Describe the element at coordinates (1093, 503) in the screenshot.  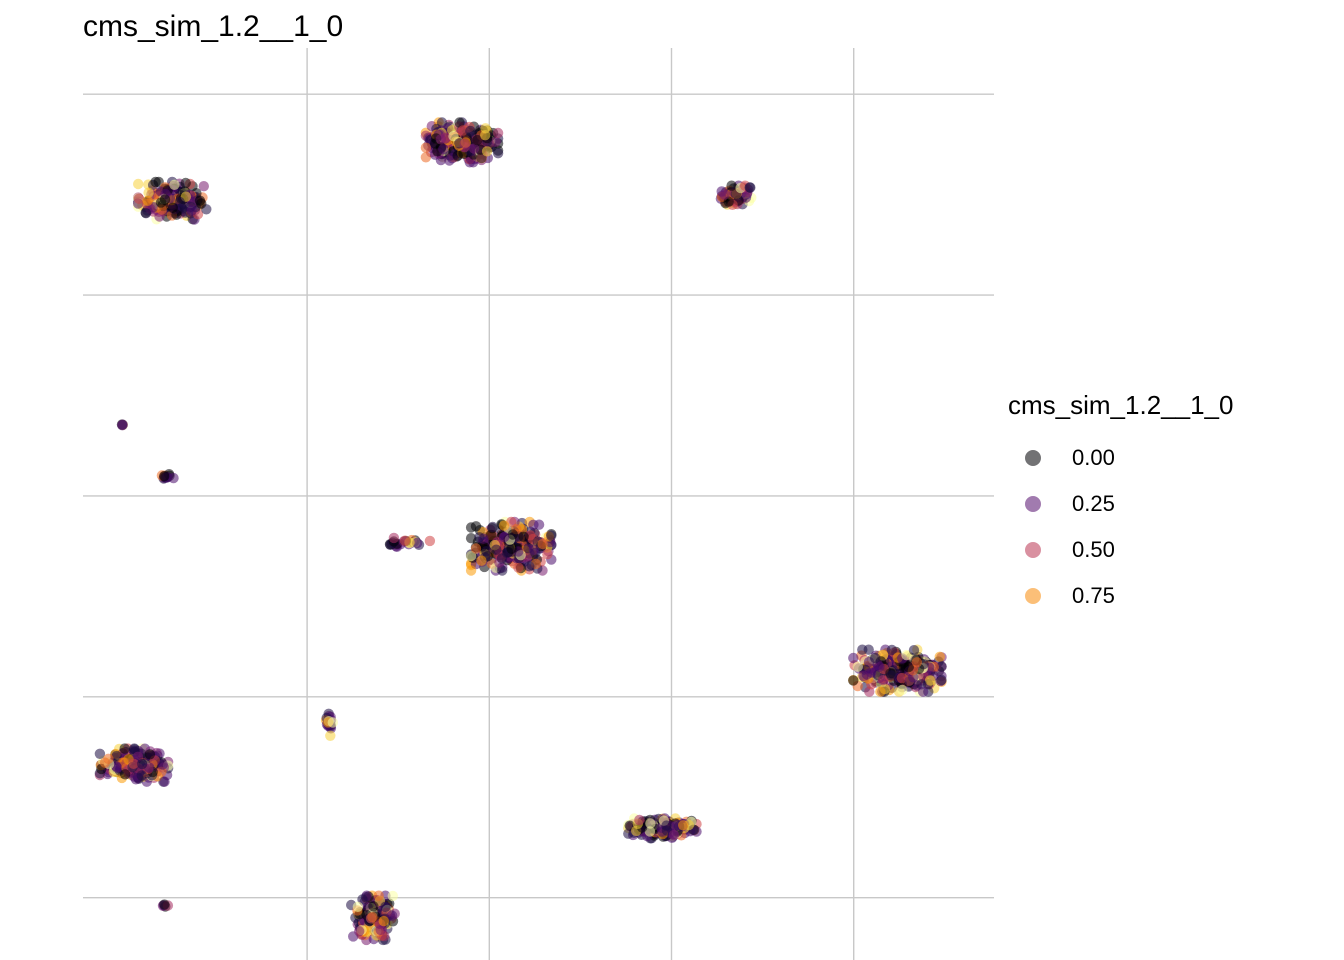
I see `legend-label: 0.25` at that location.